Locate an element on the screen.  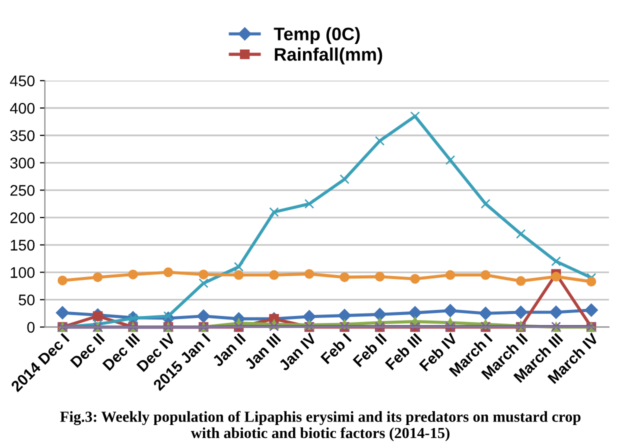
x-tick-label: Jan II is located at coordinates (229, 350).